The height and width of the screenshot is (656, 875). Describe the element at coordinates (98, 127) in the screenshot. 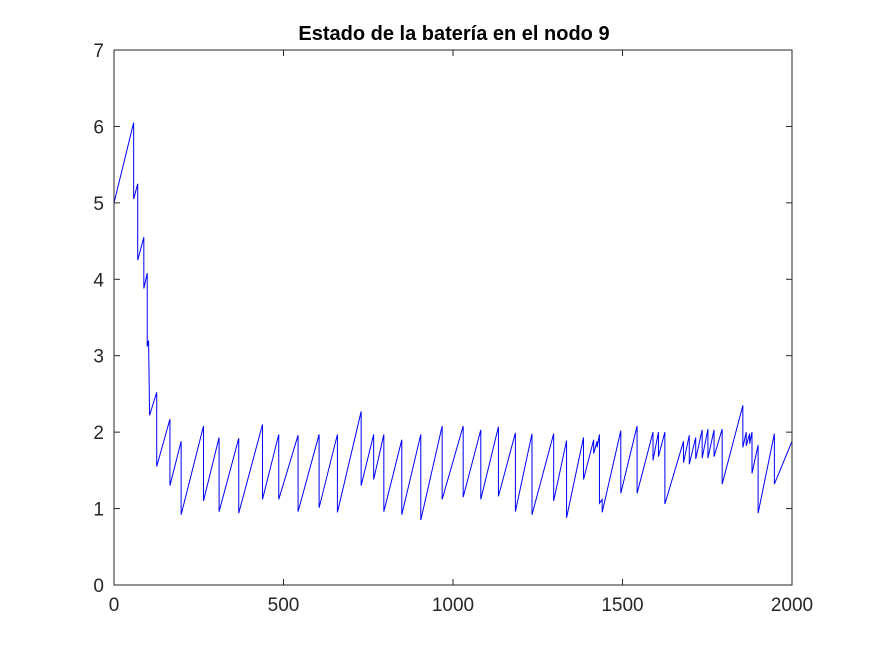

I see `y-tick-label: 6` at that location.